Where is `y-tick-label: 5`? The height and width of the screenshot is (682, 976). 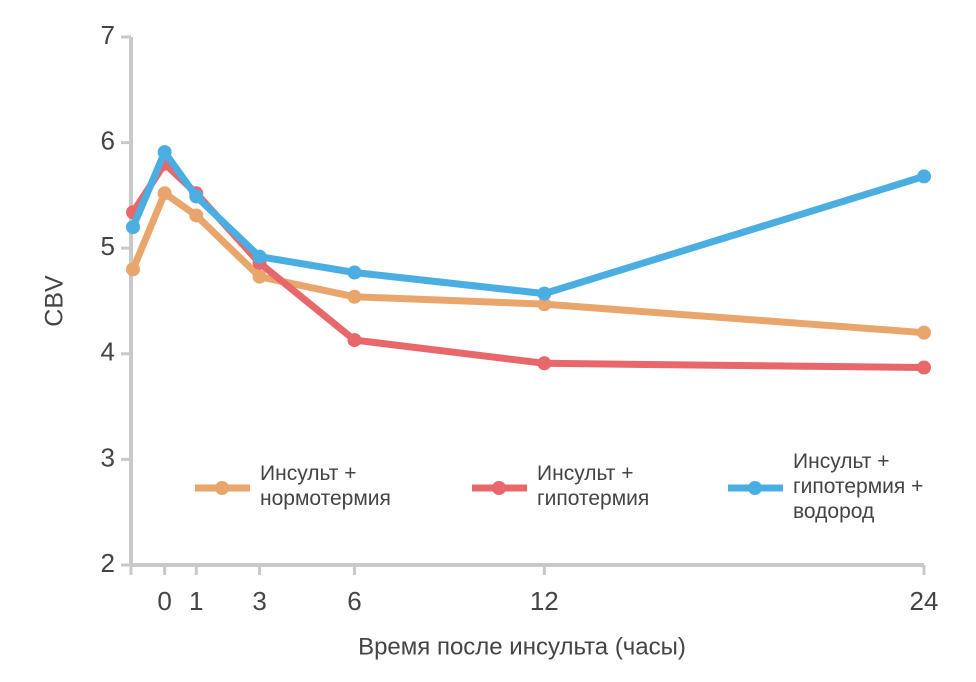
y-tick-label: 5 is located at coordinates (108, 246).